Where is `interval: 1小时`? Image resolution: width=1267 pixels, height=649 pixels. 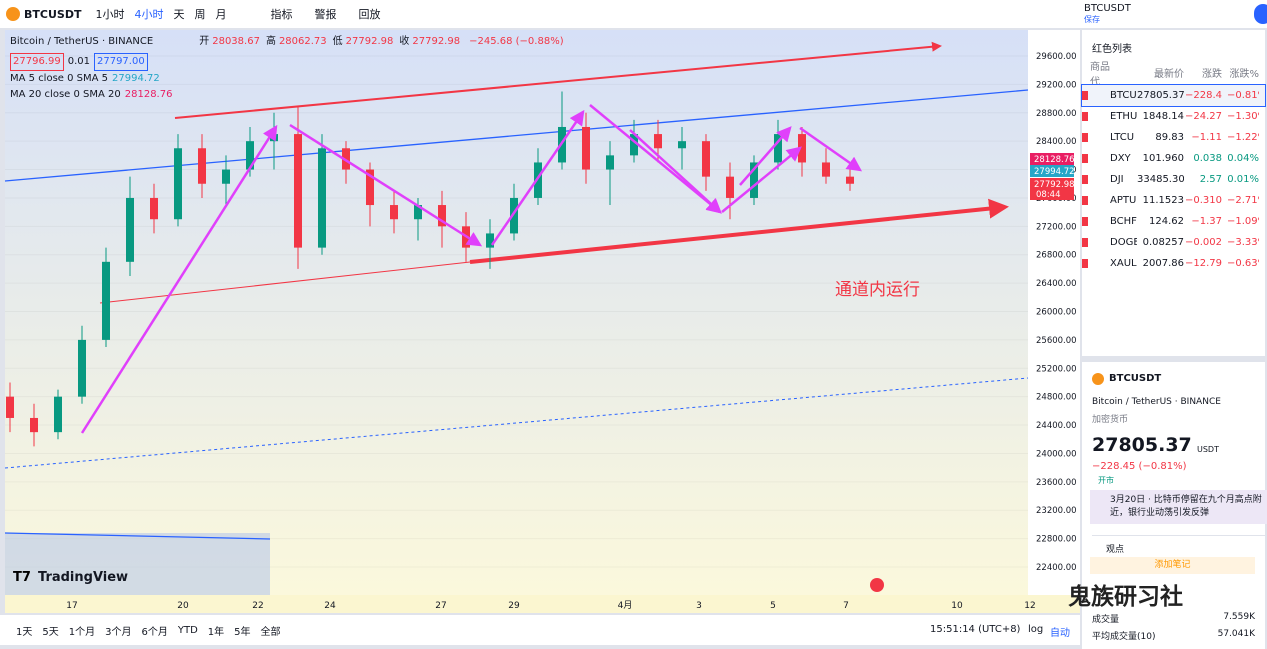 interval: 1小时 is located at coordinates (110, 14).